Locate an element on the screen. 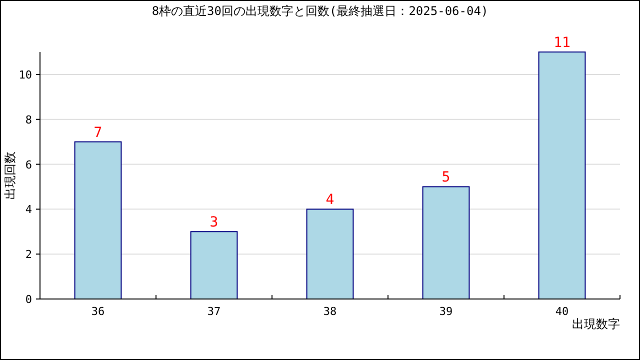  x-tick-label: 36 is located at coordinates (98, 311).